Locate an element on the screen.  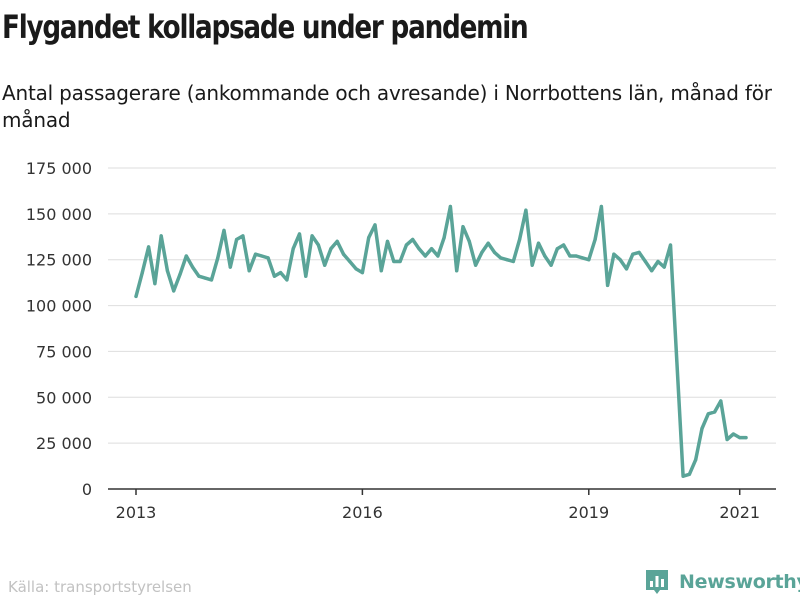
y-tick-label: 75 000 is located at coordinates (64, 351).